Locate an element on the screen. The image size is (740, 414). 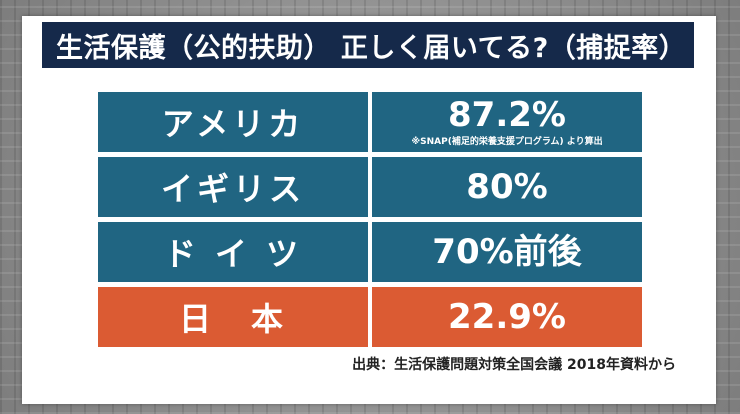
rate-note-usa: ※SNAP(補足的栄養支援プログラム) より算出 is located at coordinates (507, 142).